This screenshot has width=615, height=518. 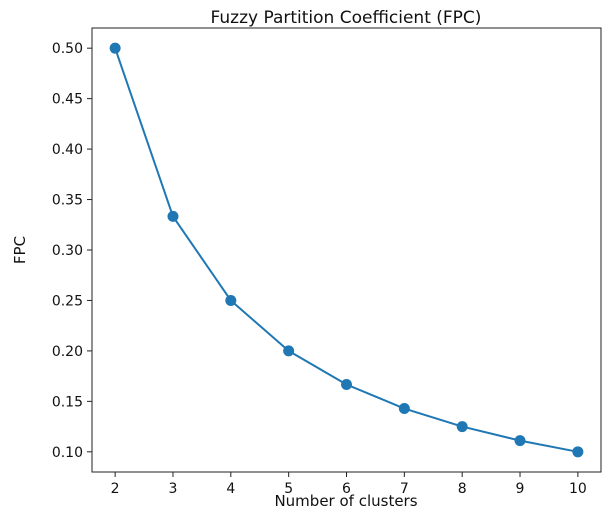 I want to click on chart-title: Fuzzy Partition Coefficient (FPC), so click(x=346, y=18).